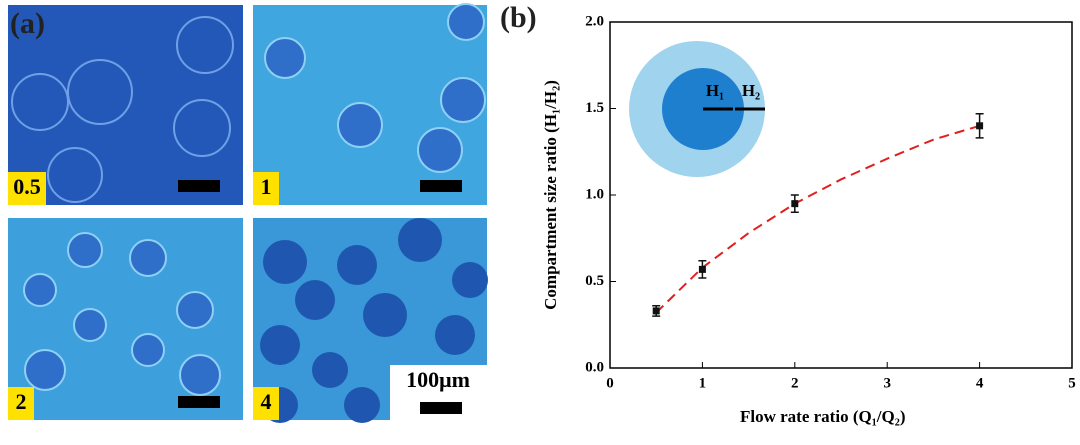 The image size is (1080, 445). I want to click on panel-number: 4, so click(266, 401).